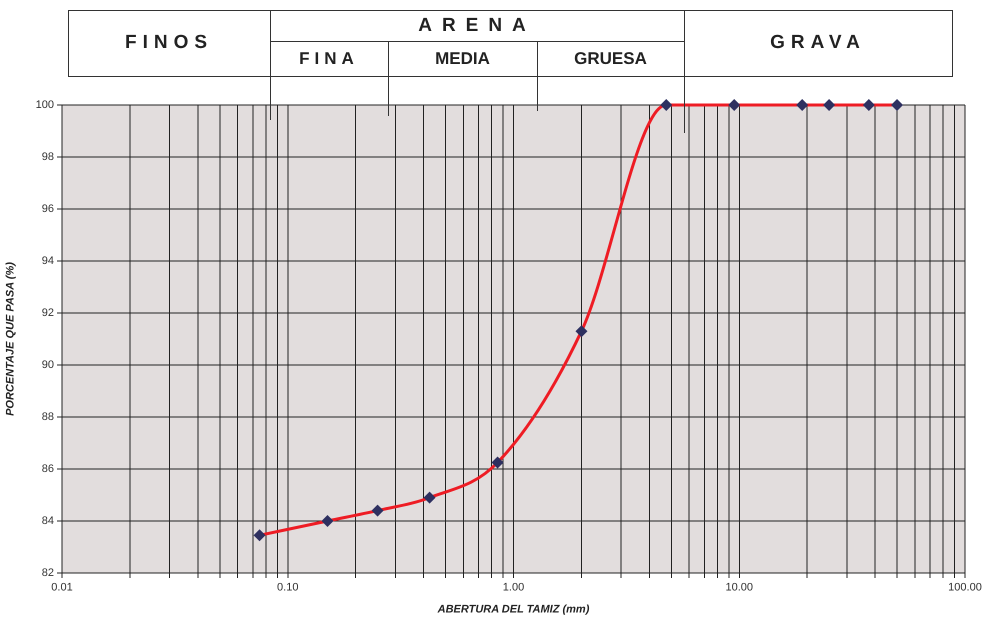 This screenshot has height=620, width=992. Describe the element at coordinates (48, 417) in the screenshot. I see `y-tick-label: 88` at that location.